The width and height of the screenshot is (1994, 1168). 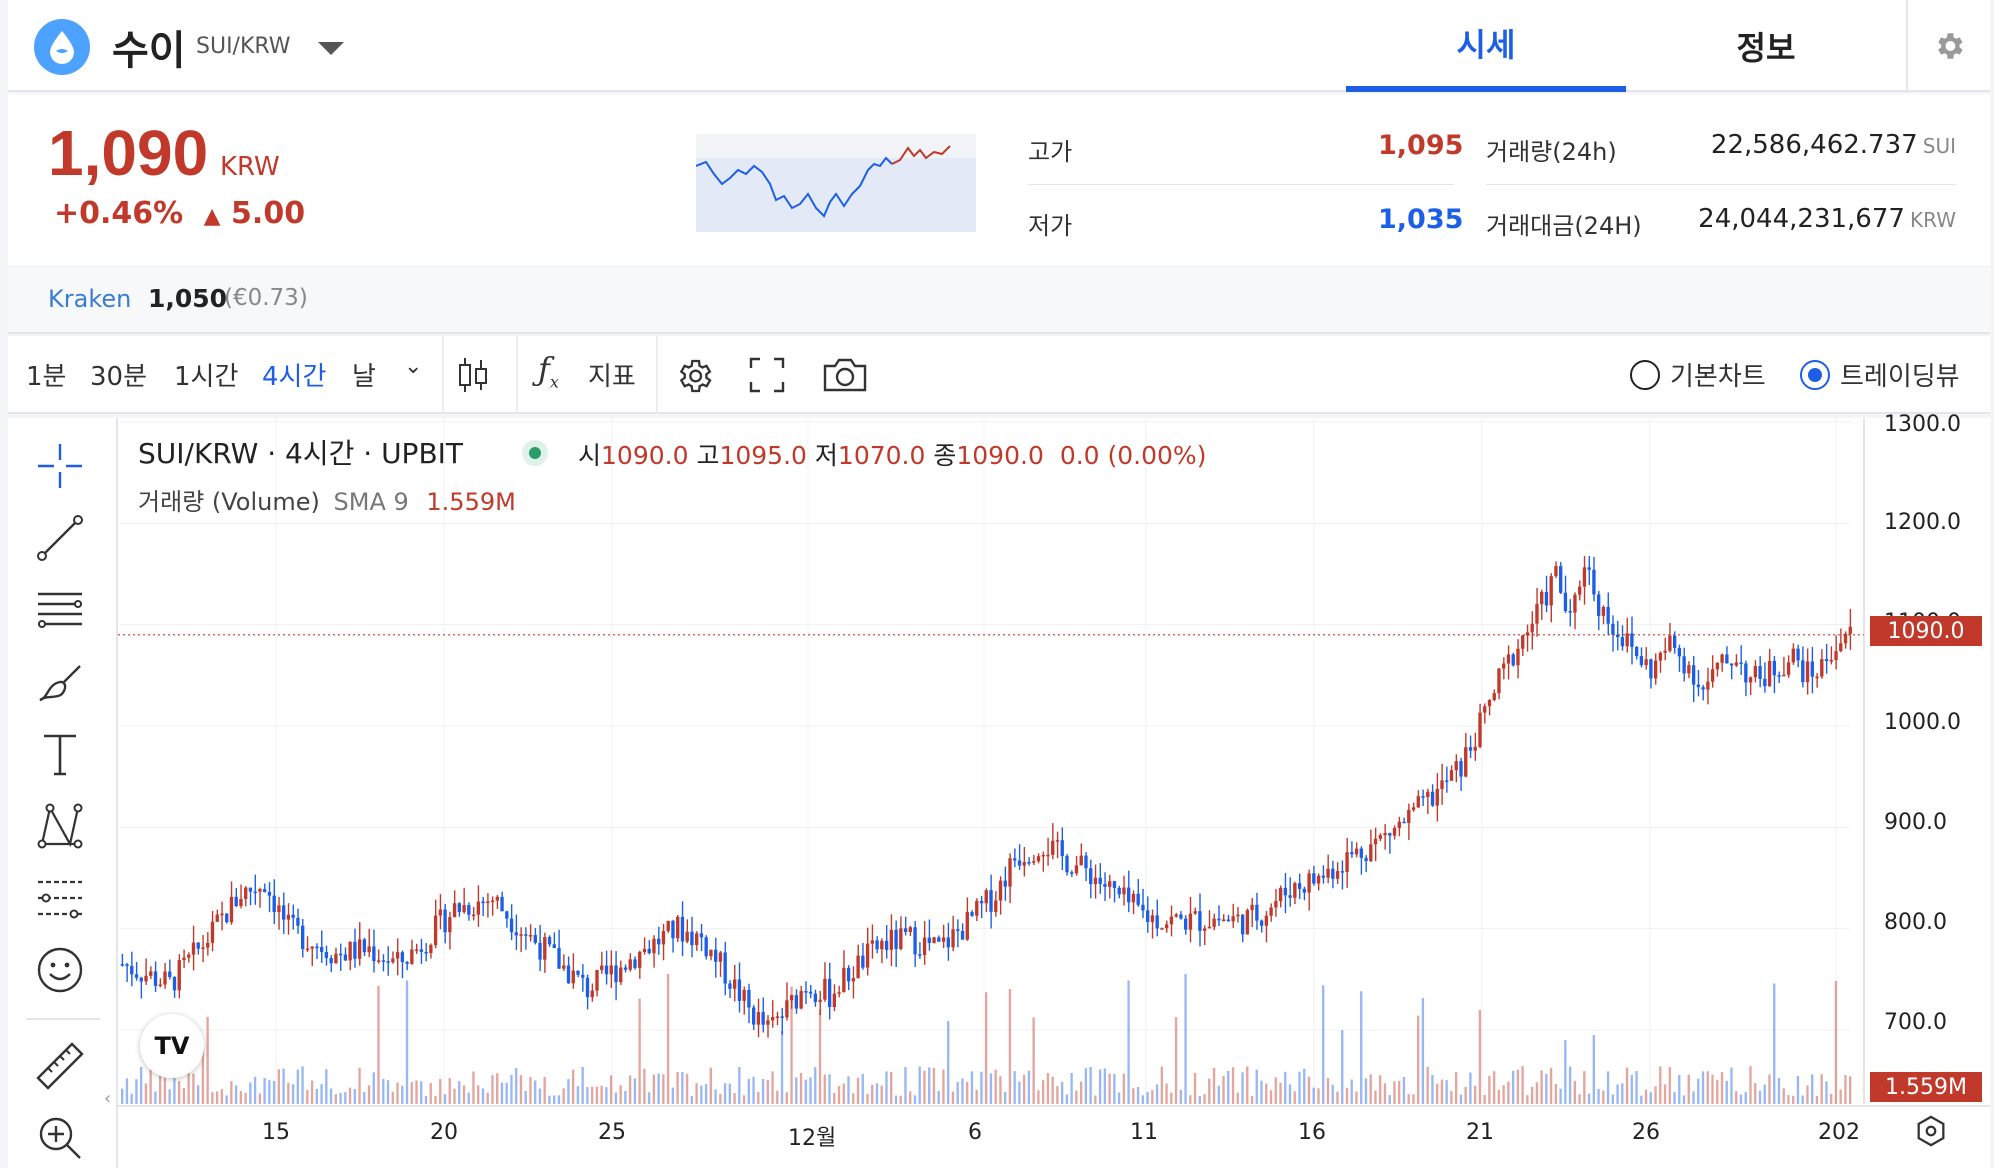 I want to click on tab-market: 시세, so click(x=1486, y=46).